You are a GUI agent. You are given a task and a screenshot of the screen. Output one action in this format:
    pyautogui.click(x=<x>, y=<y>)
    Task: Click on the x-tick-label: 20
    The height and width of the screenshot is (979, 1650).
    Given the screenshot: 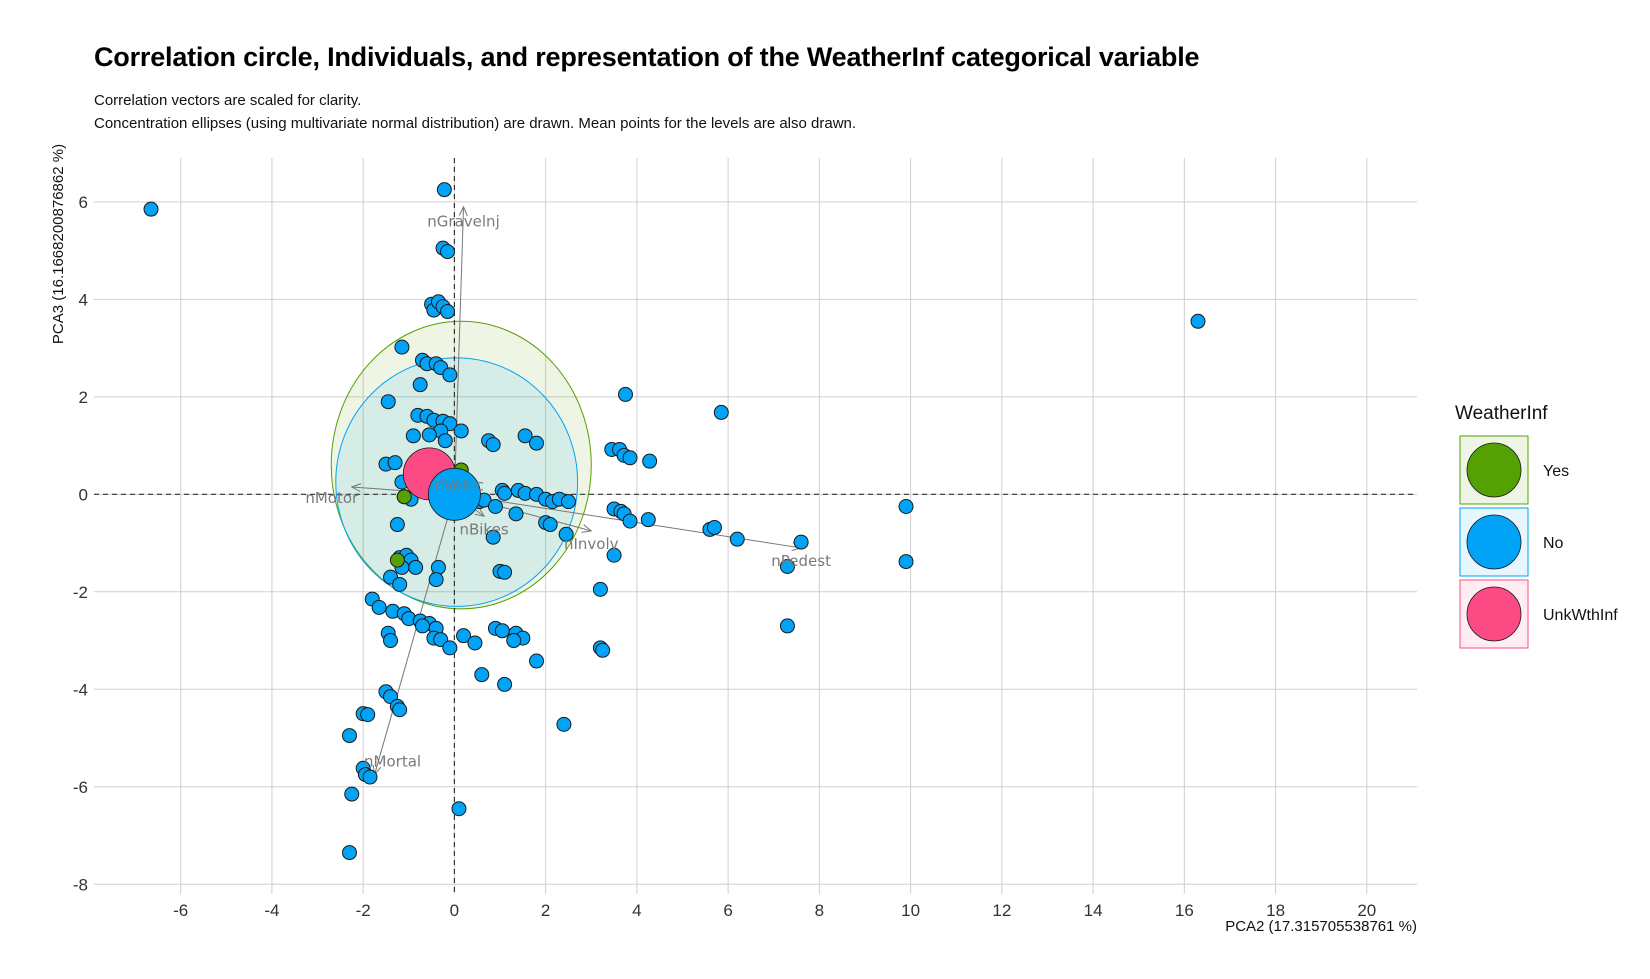 What is the action you would take?
    pyautogui.click(x=1366, y=910)
    